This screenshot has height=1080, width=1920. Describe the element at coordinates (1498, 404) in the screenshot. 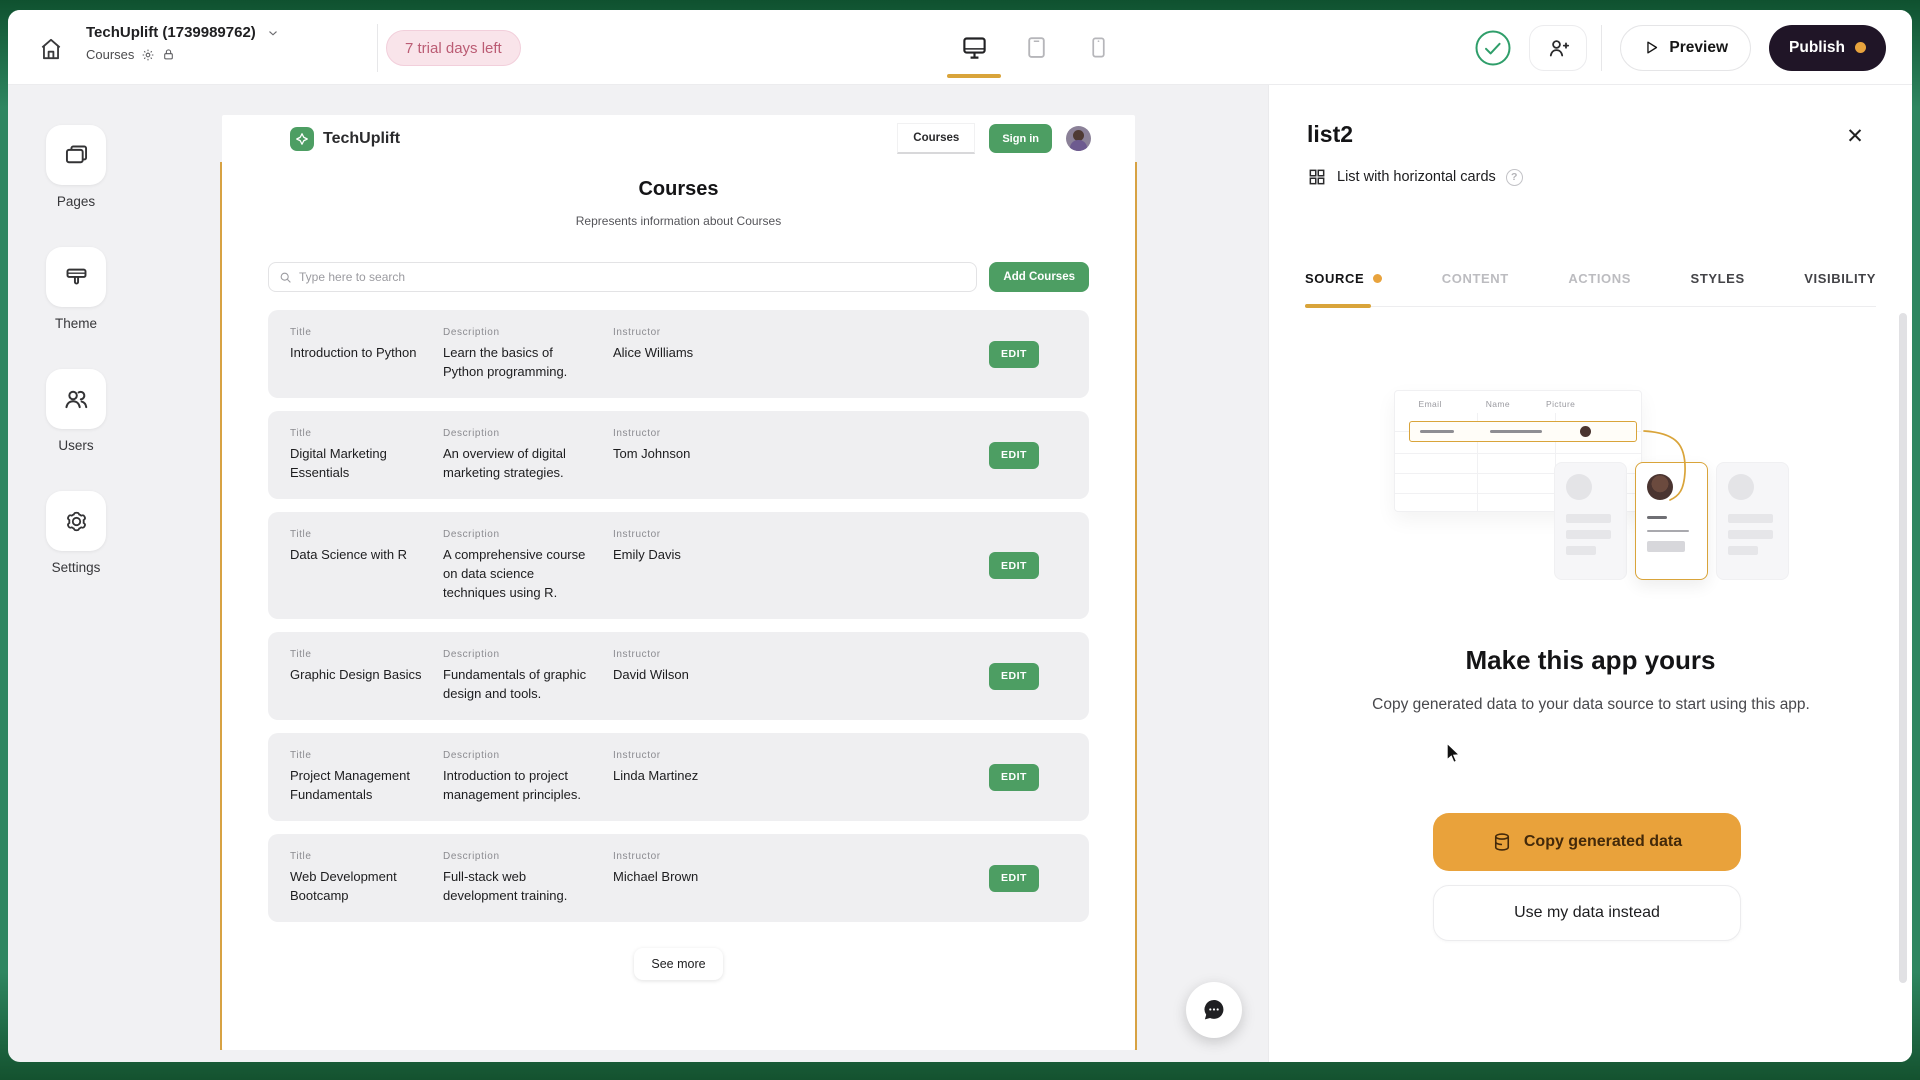

I see `illus-col-name: Name` at that location.